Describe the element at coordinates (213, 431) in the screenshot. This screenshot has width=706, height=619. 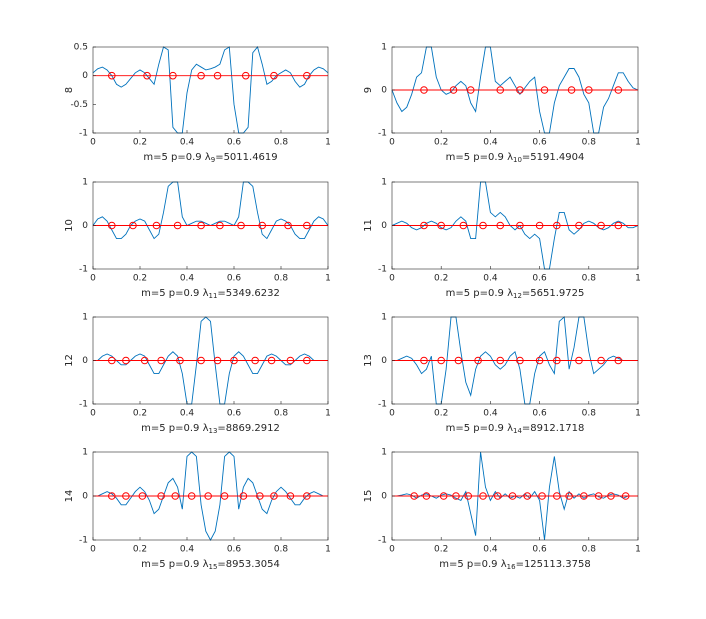
I see `x-label-subscript: 13` at that location.